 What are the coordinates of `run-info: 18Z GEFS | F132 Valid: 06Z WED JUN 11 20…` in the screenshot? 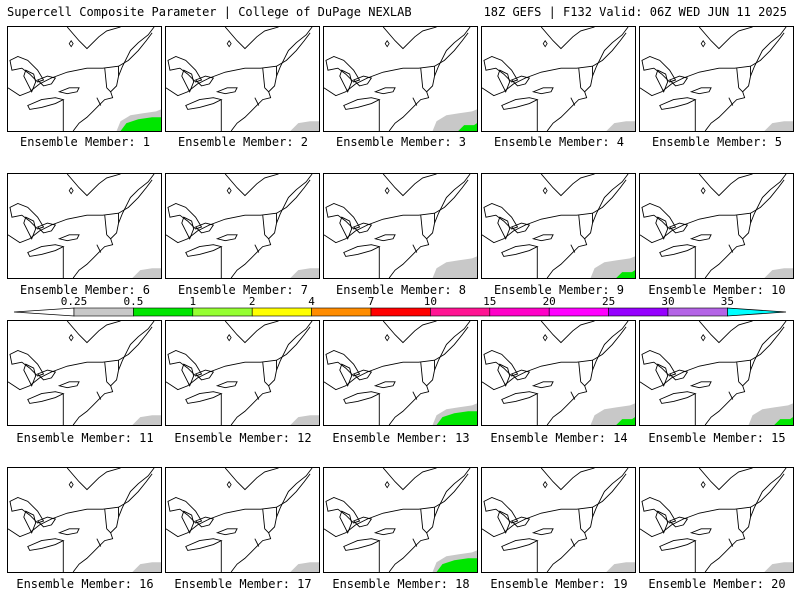 It's located at (635, 12).